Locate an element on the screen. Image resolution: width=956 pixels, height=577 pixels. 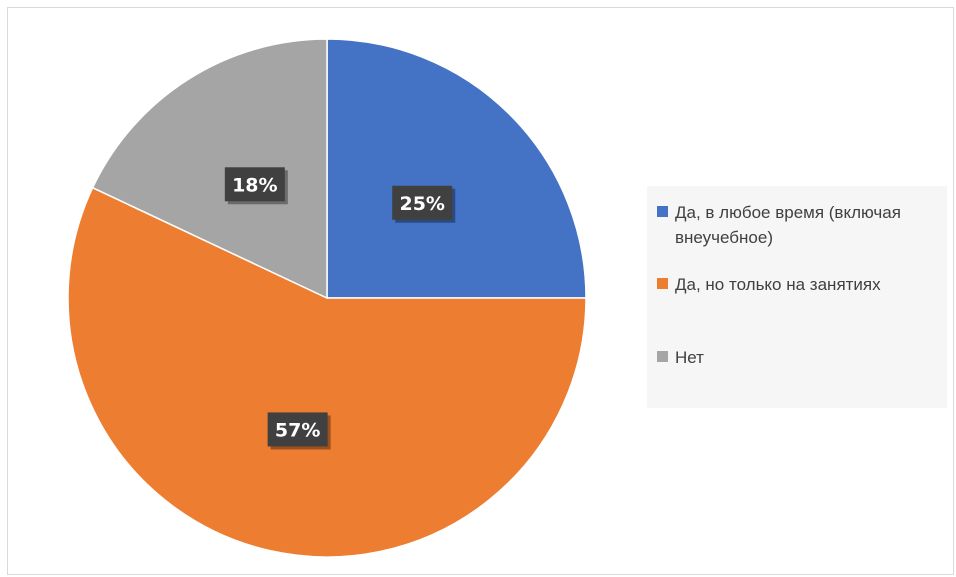
legend-item-anytime: Да, в любое время (включая внеучебное) is located at coordinates (801, 225).